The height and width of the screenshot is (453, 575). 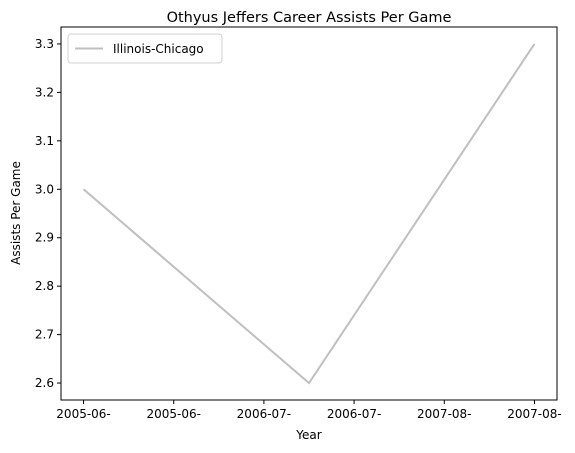 I want to click on legend: Illinois-Chicago, so click(x=145, y=48).